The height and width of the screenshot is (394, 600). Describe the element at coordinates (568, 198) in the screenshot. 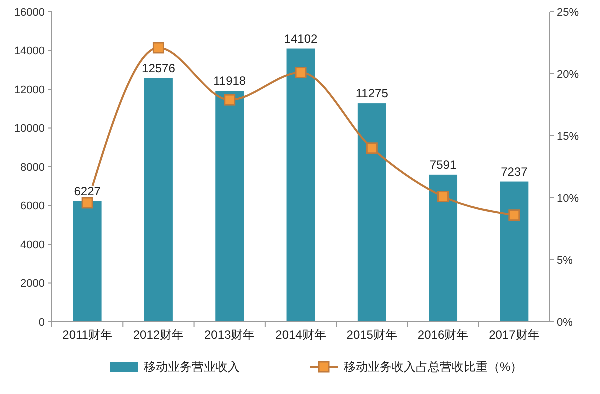

I see `y2-tick-label: 10%` at that location.